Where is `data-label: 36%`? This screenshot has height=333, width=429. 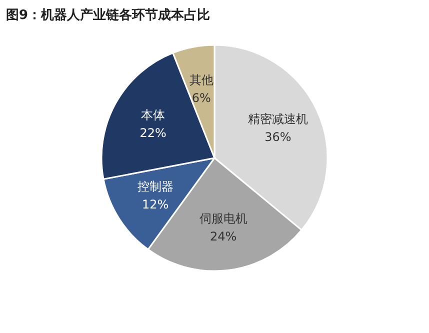 data-label: 36% is located at coordinates (278, 137).